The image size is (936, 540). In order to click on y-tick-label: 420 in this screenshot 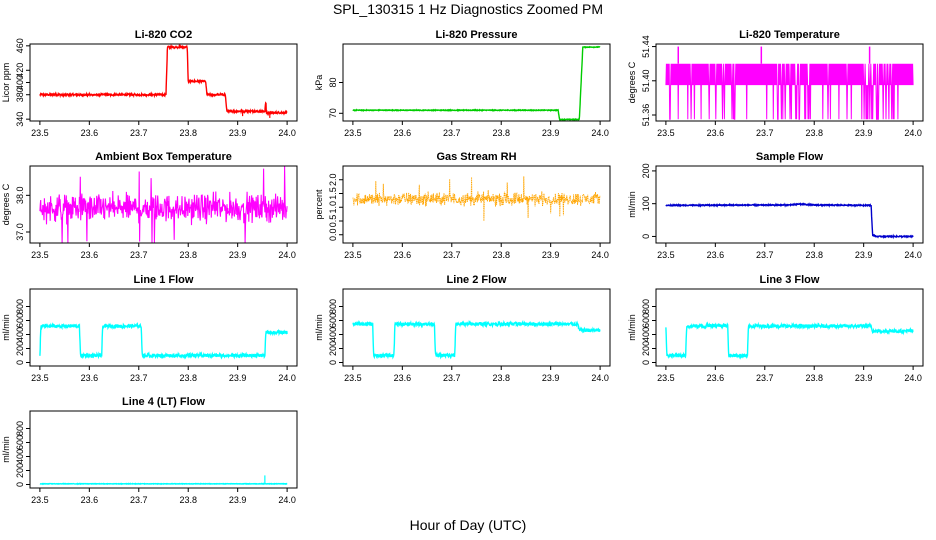, I will do `click(20, 70)`.